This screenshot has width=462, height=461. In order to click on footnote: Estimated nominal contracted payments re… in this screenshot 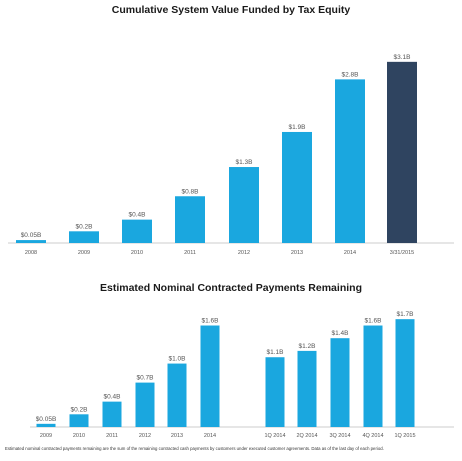, I will do `click(194, 448)`.